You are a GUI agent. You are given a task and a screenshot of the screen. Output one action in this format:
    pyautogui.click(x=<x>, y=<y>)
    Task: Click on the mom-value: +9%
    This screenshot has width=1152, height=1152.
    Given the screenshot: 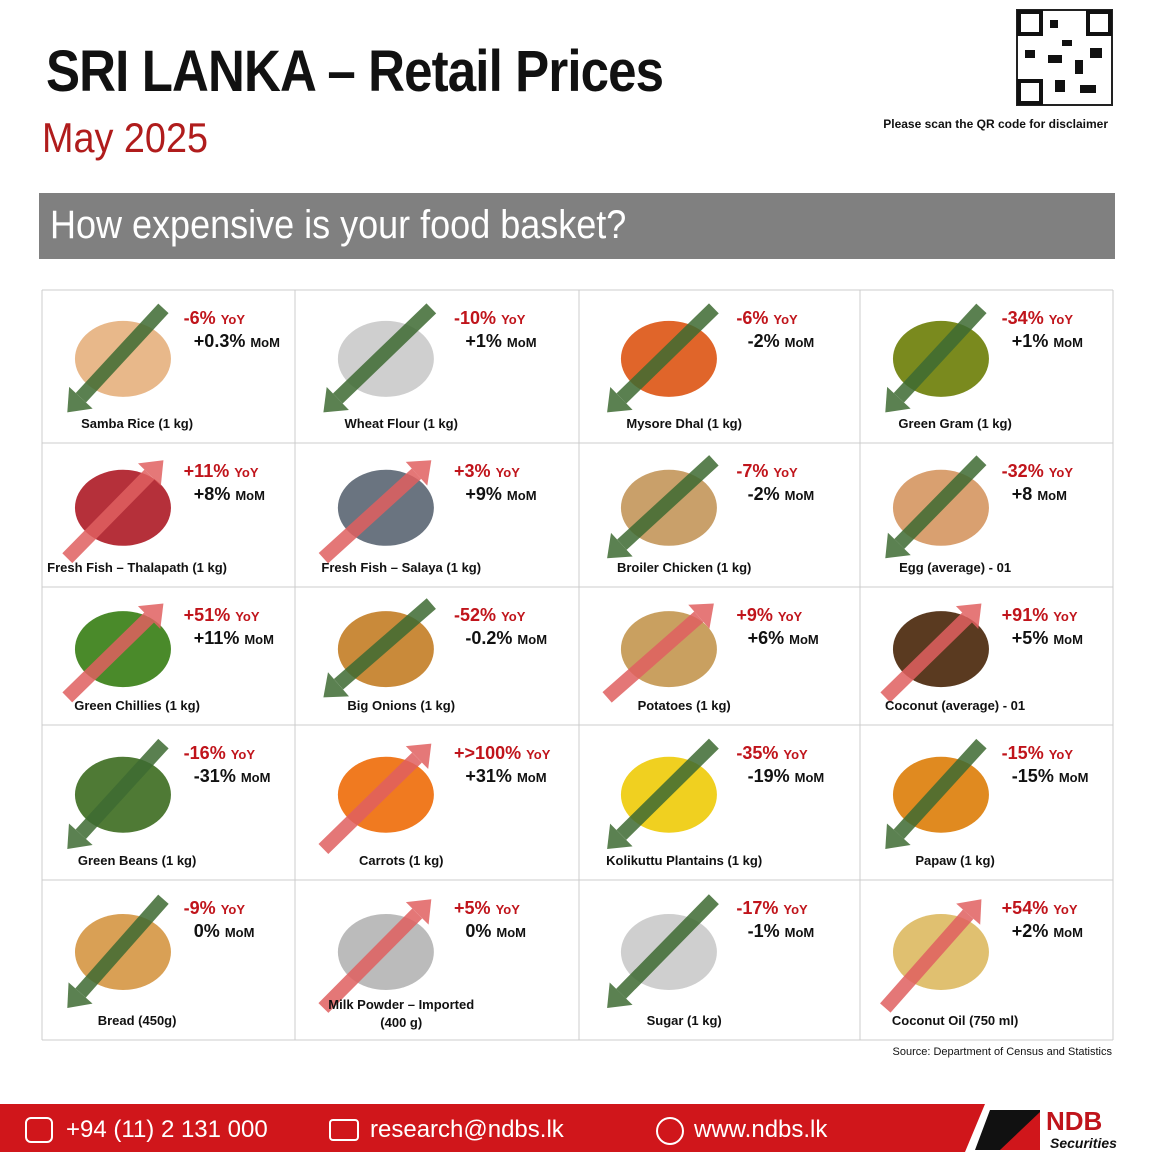 What is the action you would take?
    pyautogui.click(x=483, y=494)
    